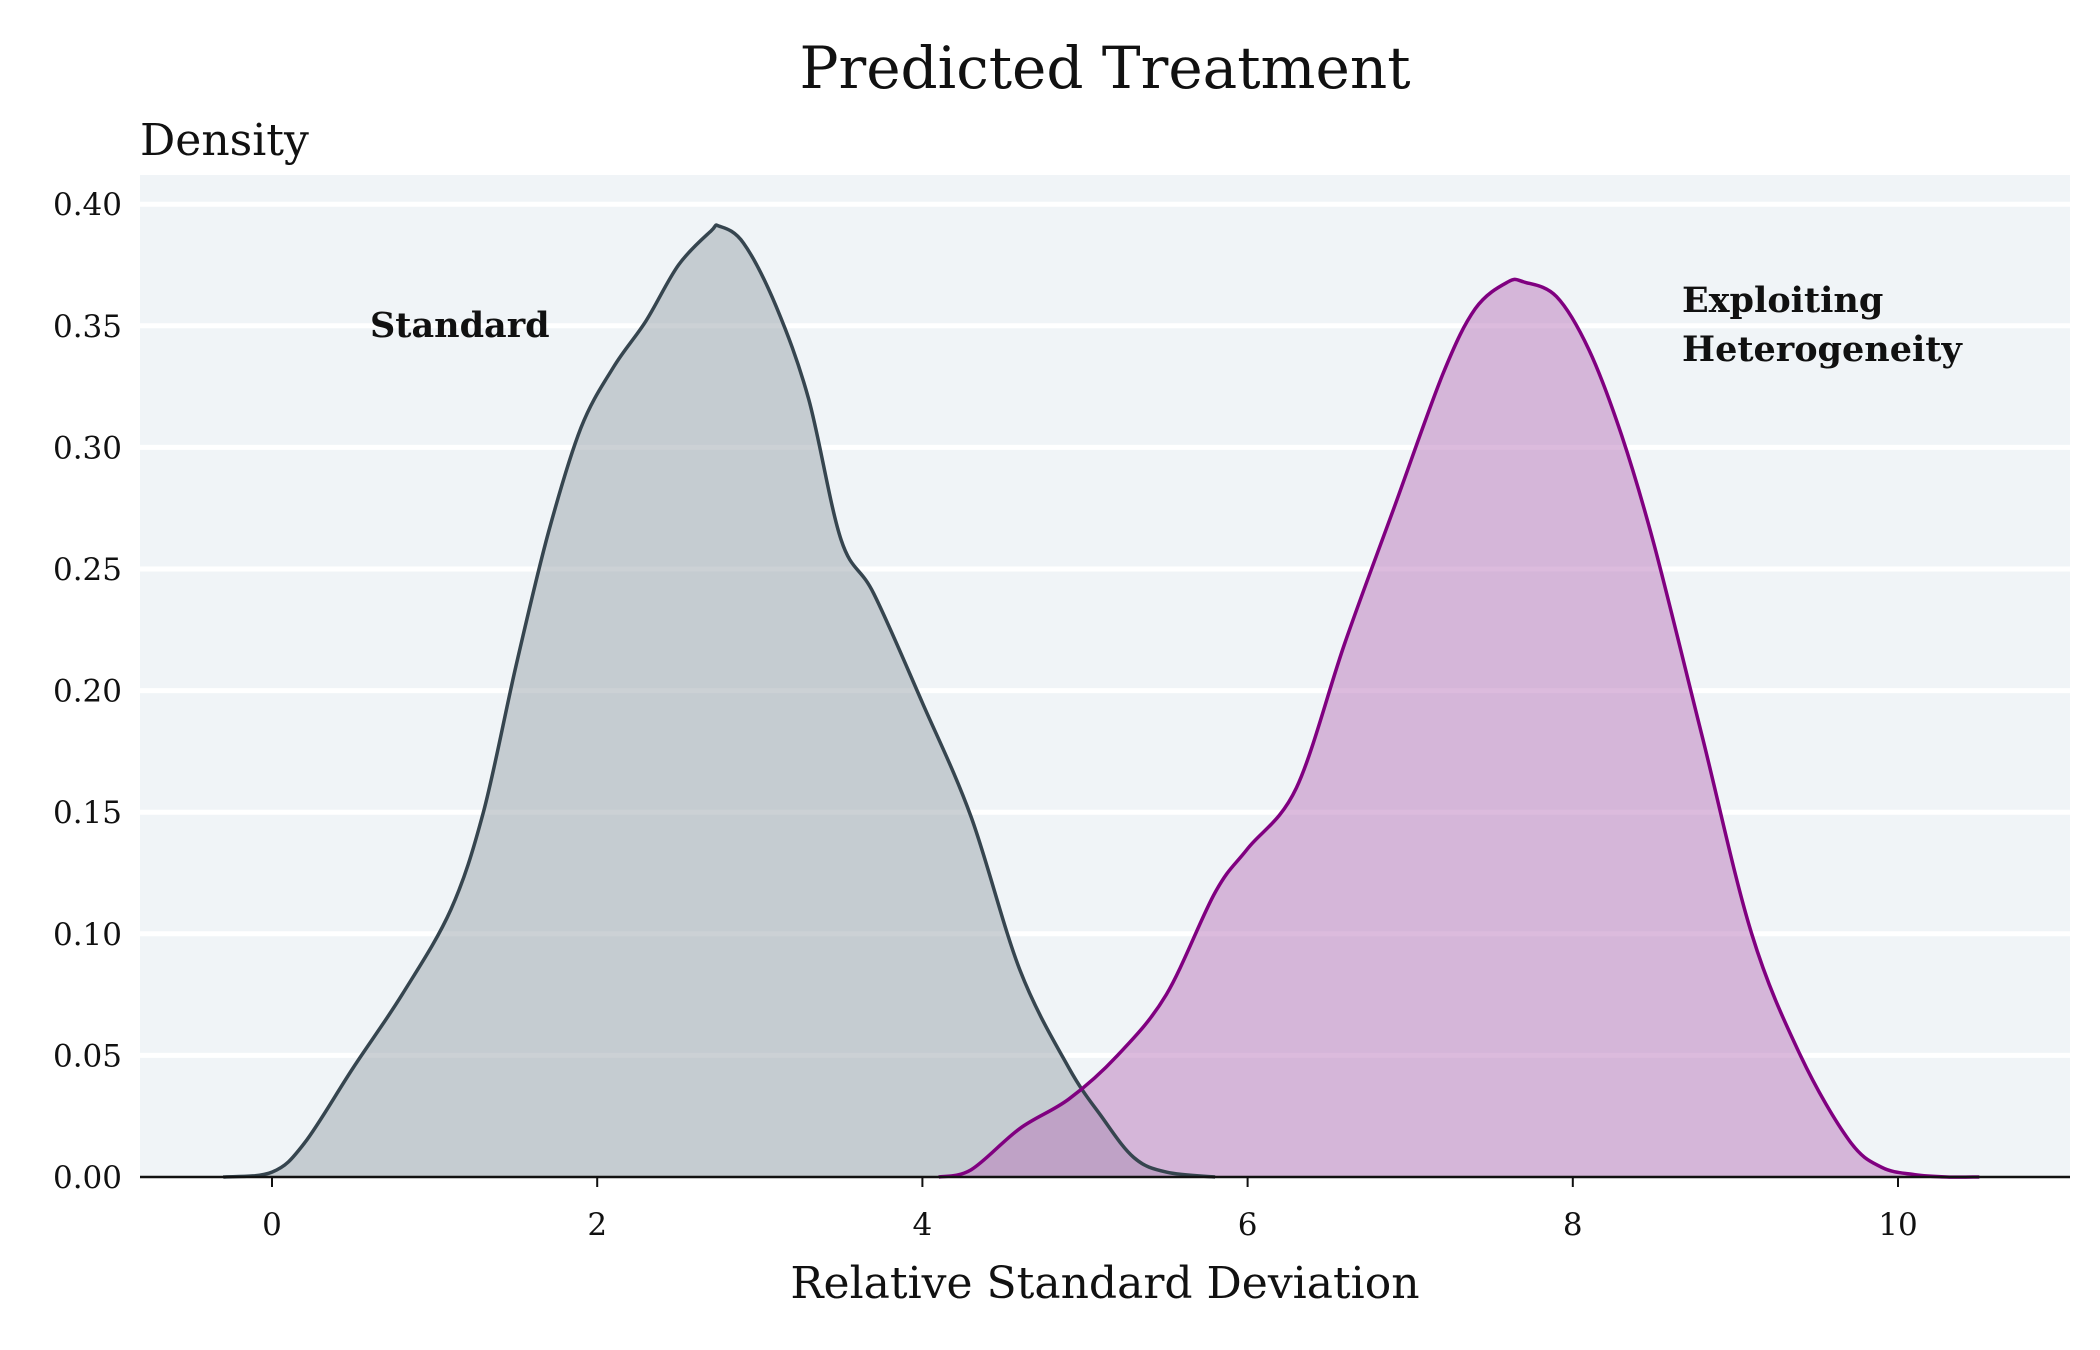 The height and width of the screenshot is (1350, 2100). I want to click on y-tick-label: 0.40, so click(87, 205).